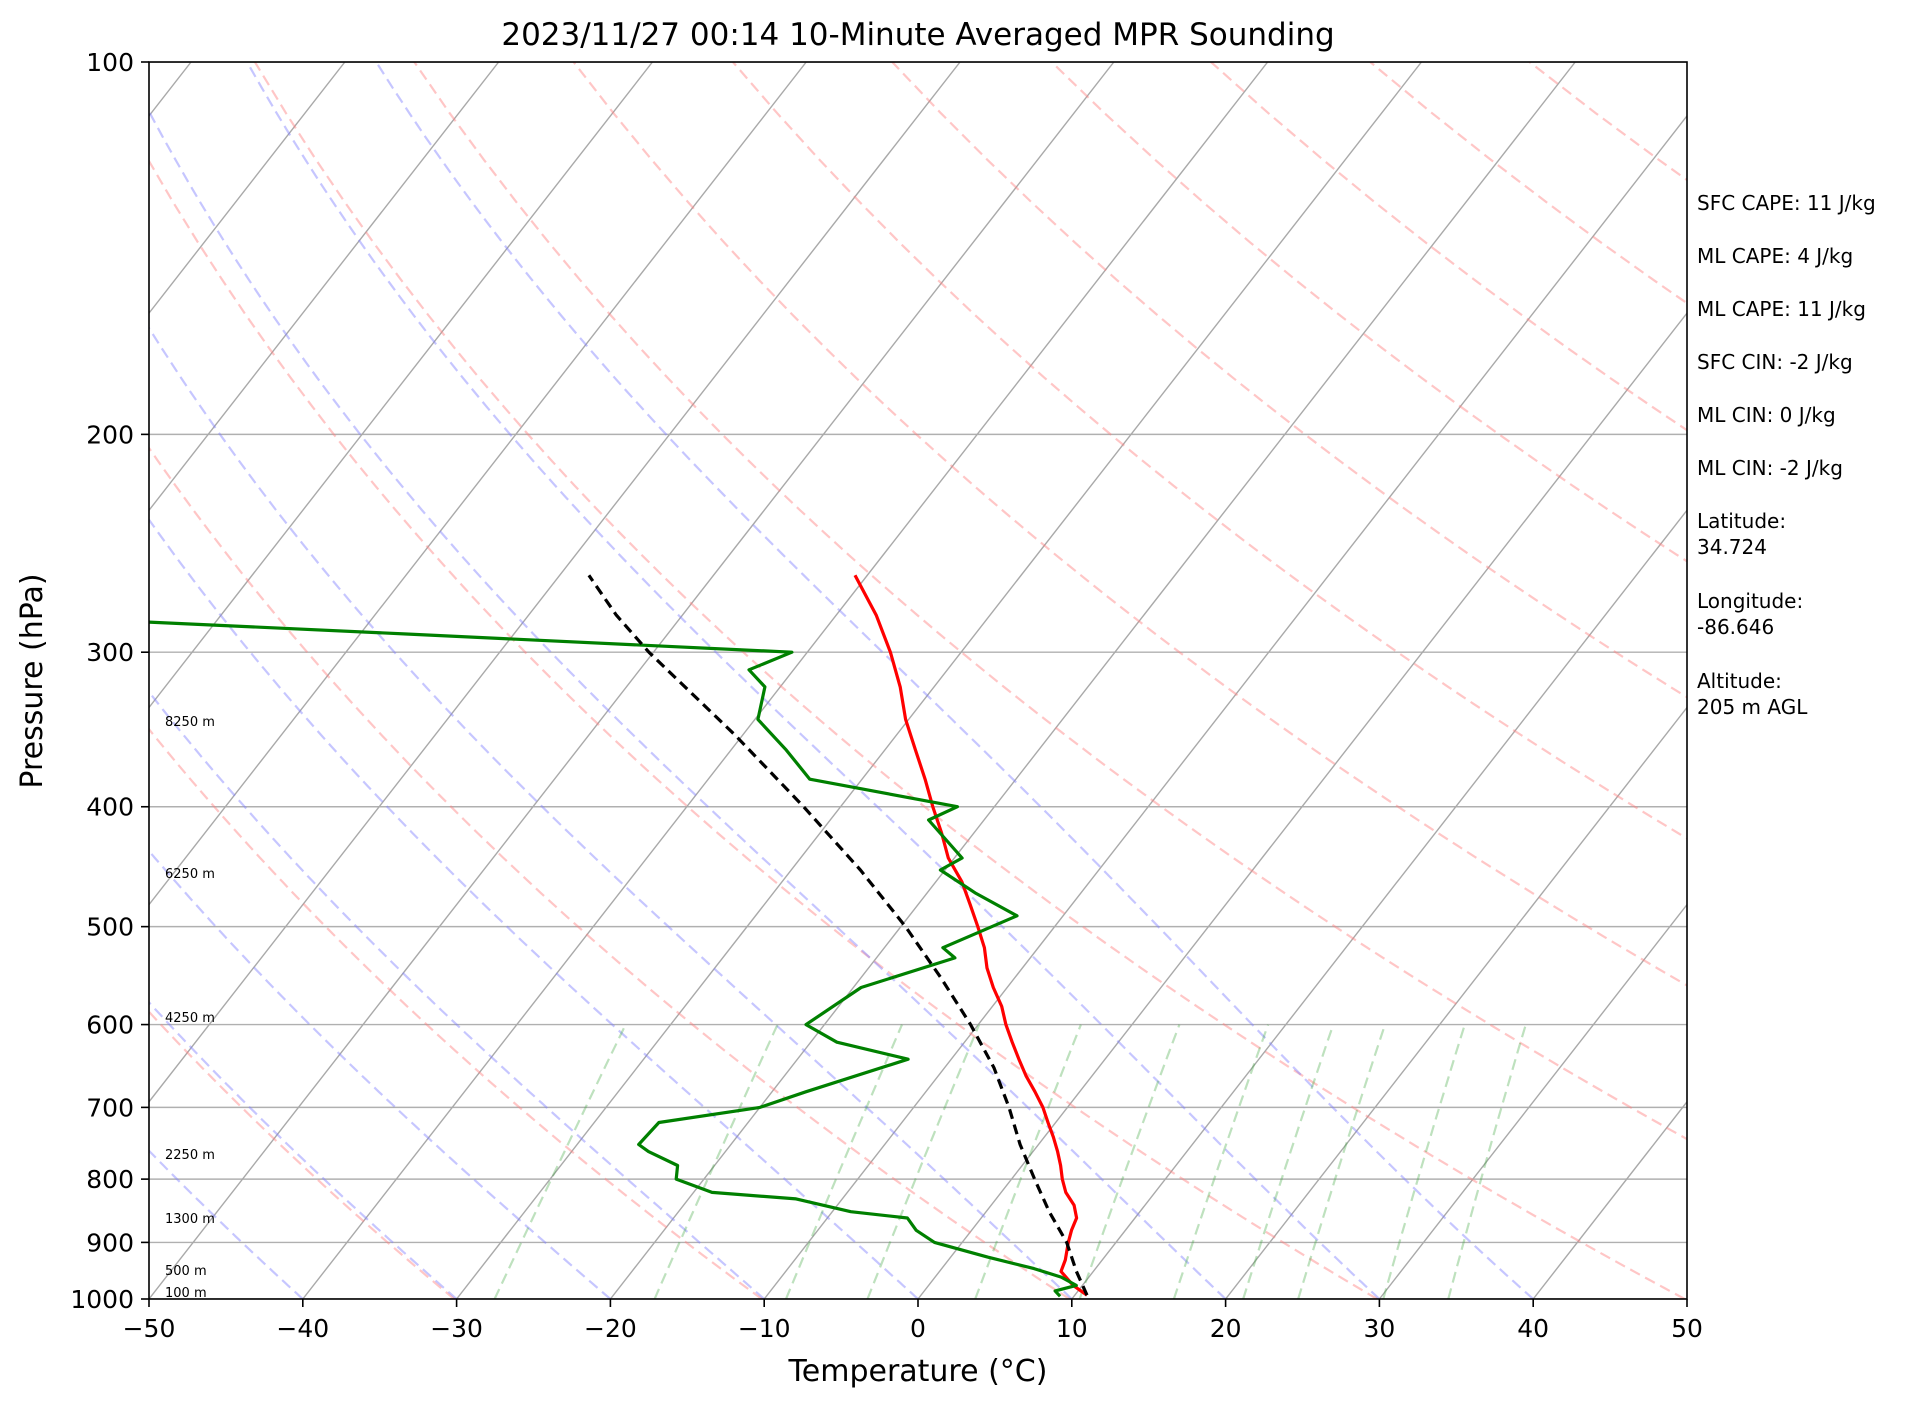  What do you see at coordinates (1766, 415) in the screenshot?
I see `stat-text: ML CIN: 0 J/kg` at bounding box center [1766, 415].